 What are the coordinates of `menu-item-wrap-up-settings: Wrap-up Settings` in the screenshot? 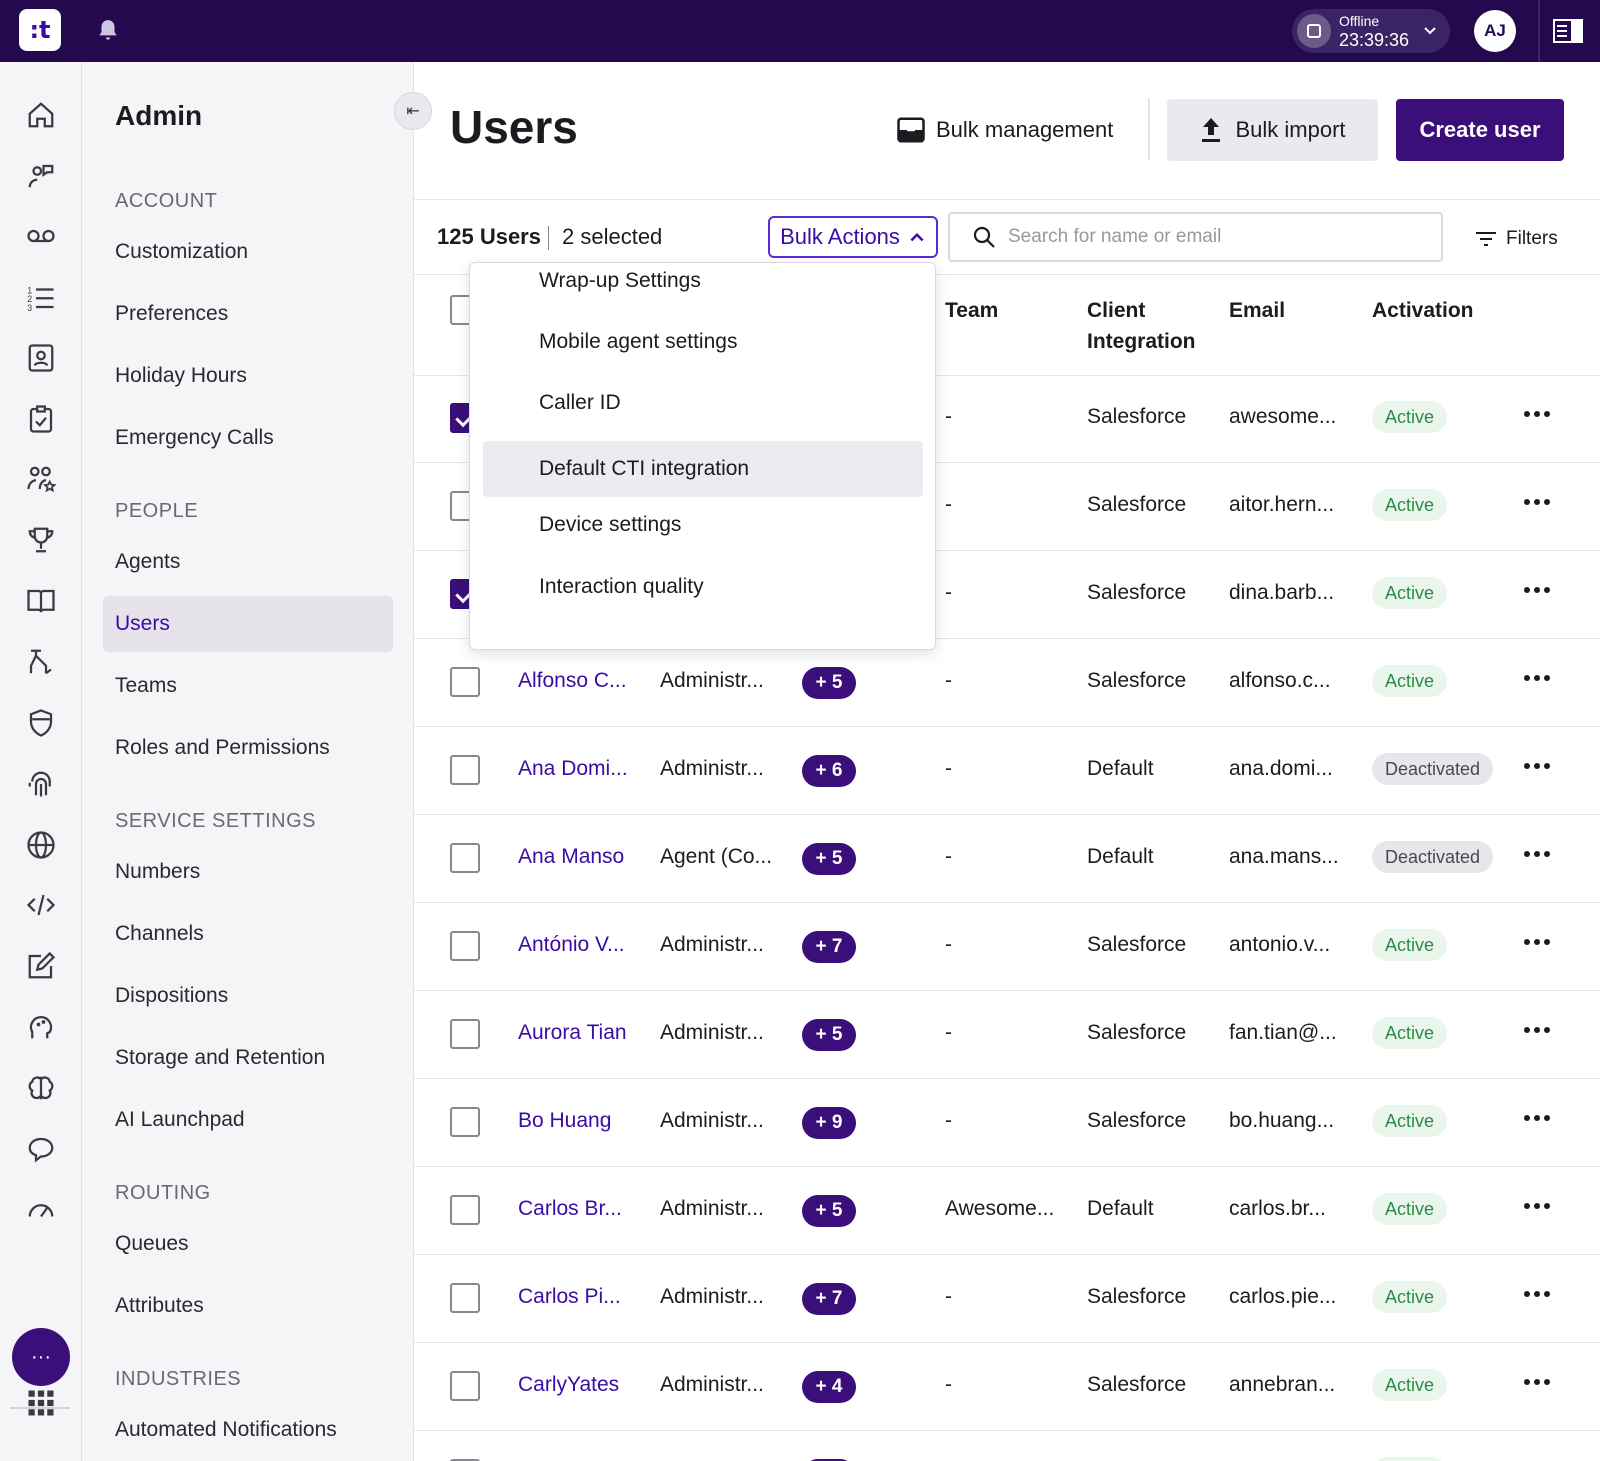 It's located at (620, 280).